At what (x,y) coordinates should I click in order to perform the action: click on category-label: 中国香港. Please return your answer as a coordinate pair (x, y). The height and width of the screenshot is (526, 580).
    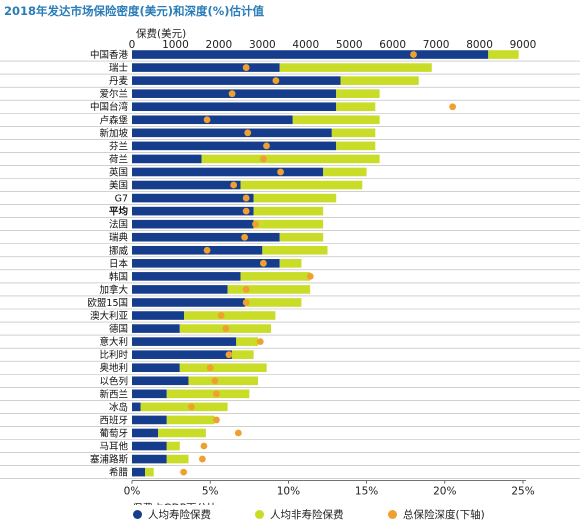
    Looking at the image, I should click on (109, 55).